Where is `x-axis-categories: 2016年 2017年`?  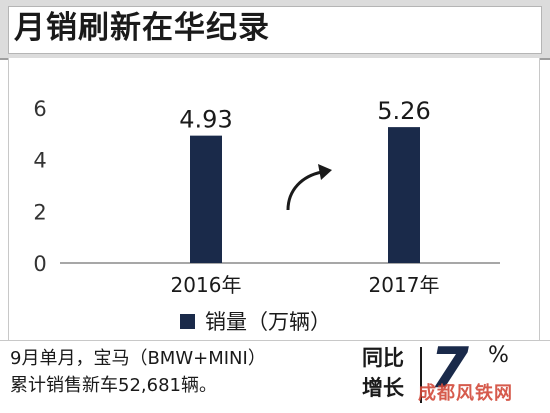 x-axis-categories: 2016年 2017年 is located at coordinates (305, 285).